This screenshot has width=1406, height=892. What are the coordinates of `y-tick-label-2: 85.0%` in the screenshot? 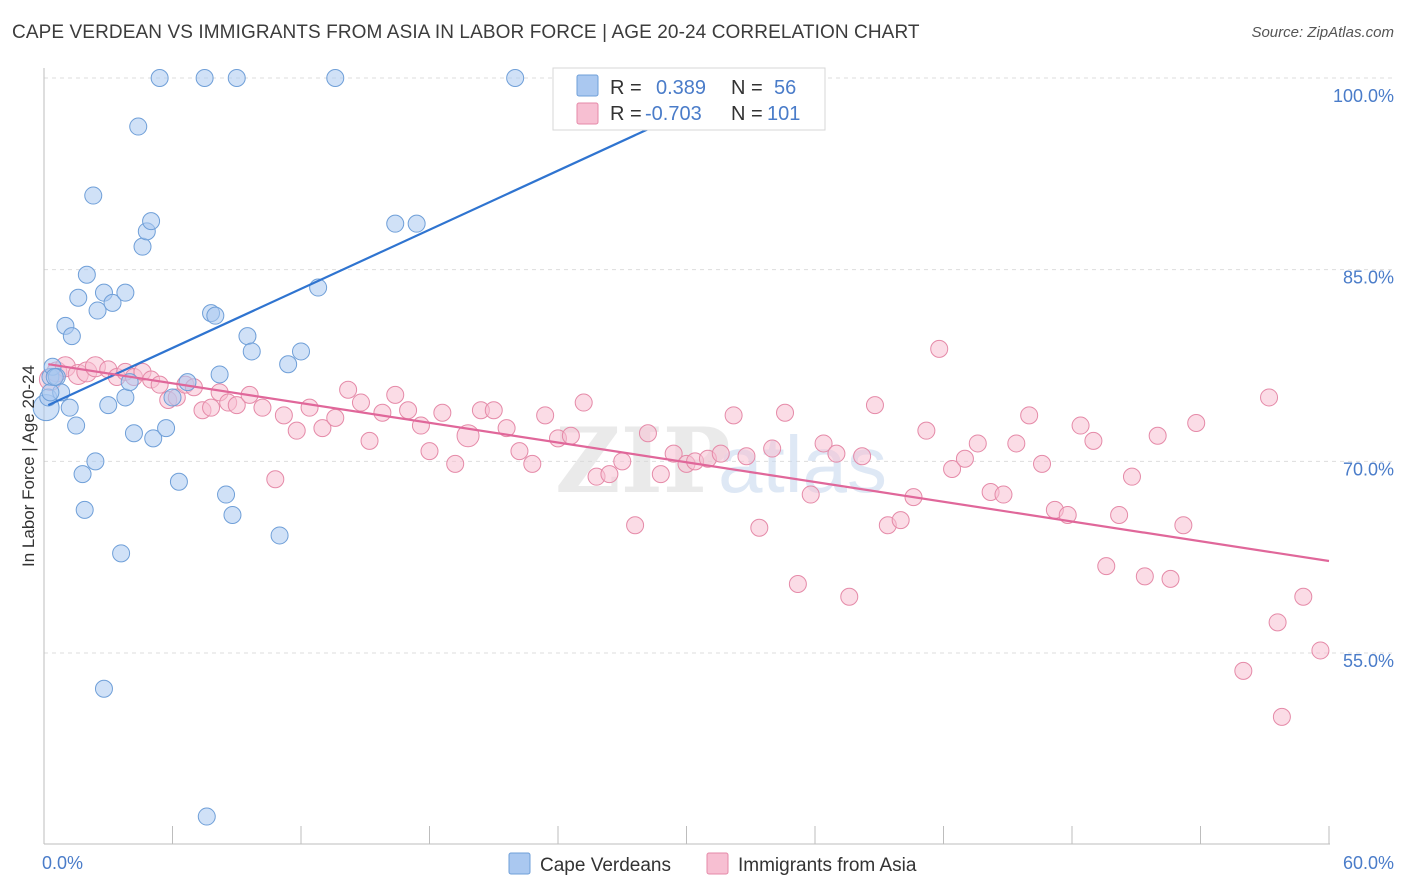 It's located at (1368, 278).